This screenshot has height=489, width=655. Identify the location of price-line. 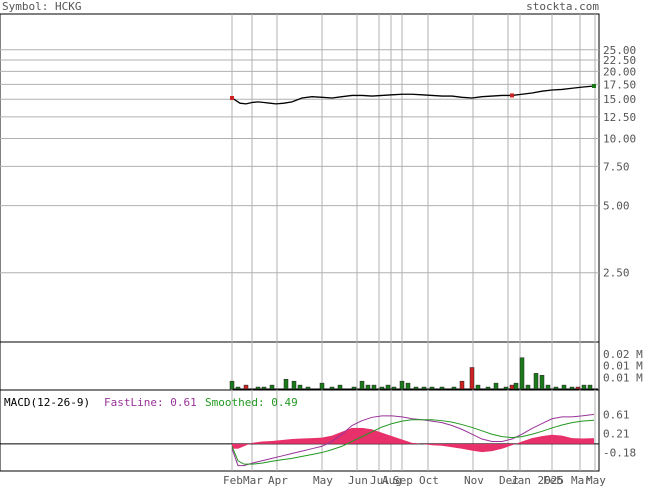
(413, 95).